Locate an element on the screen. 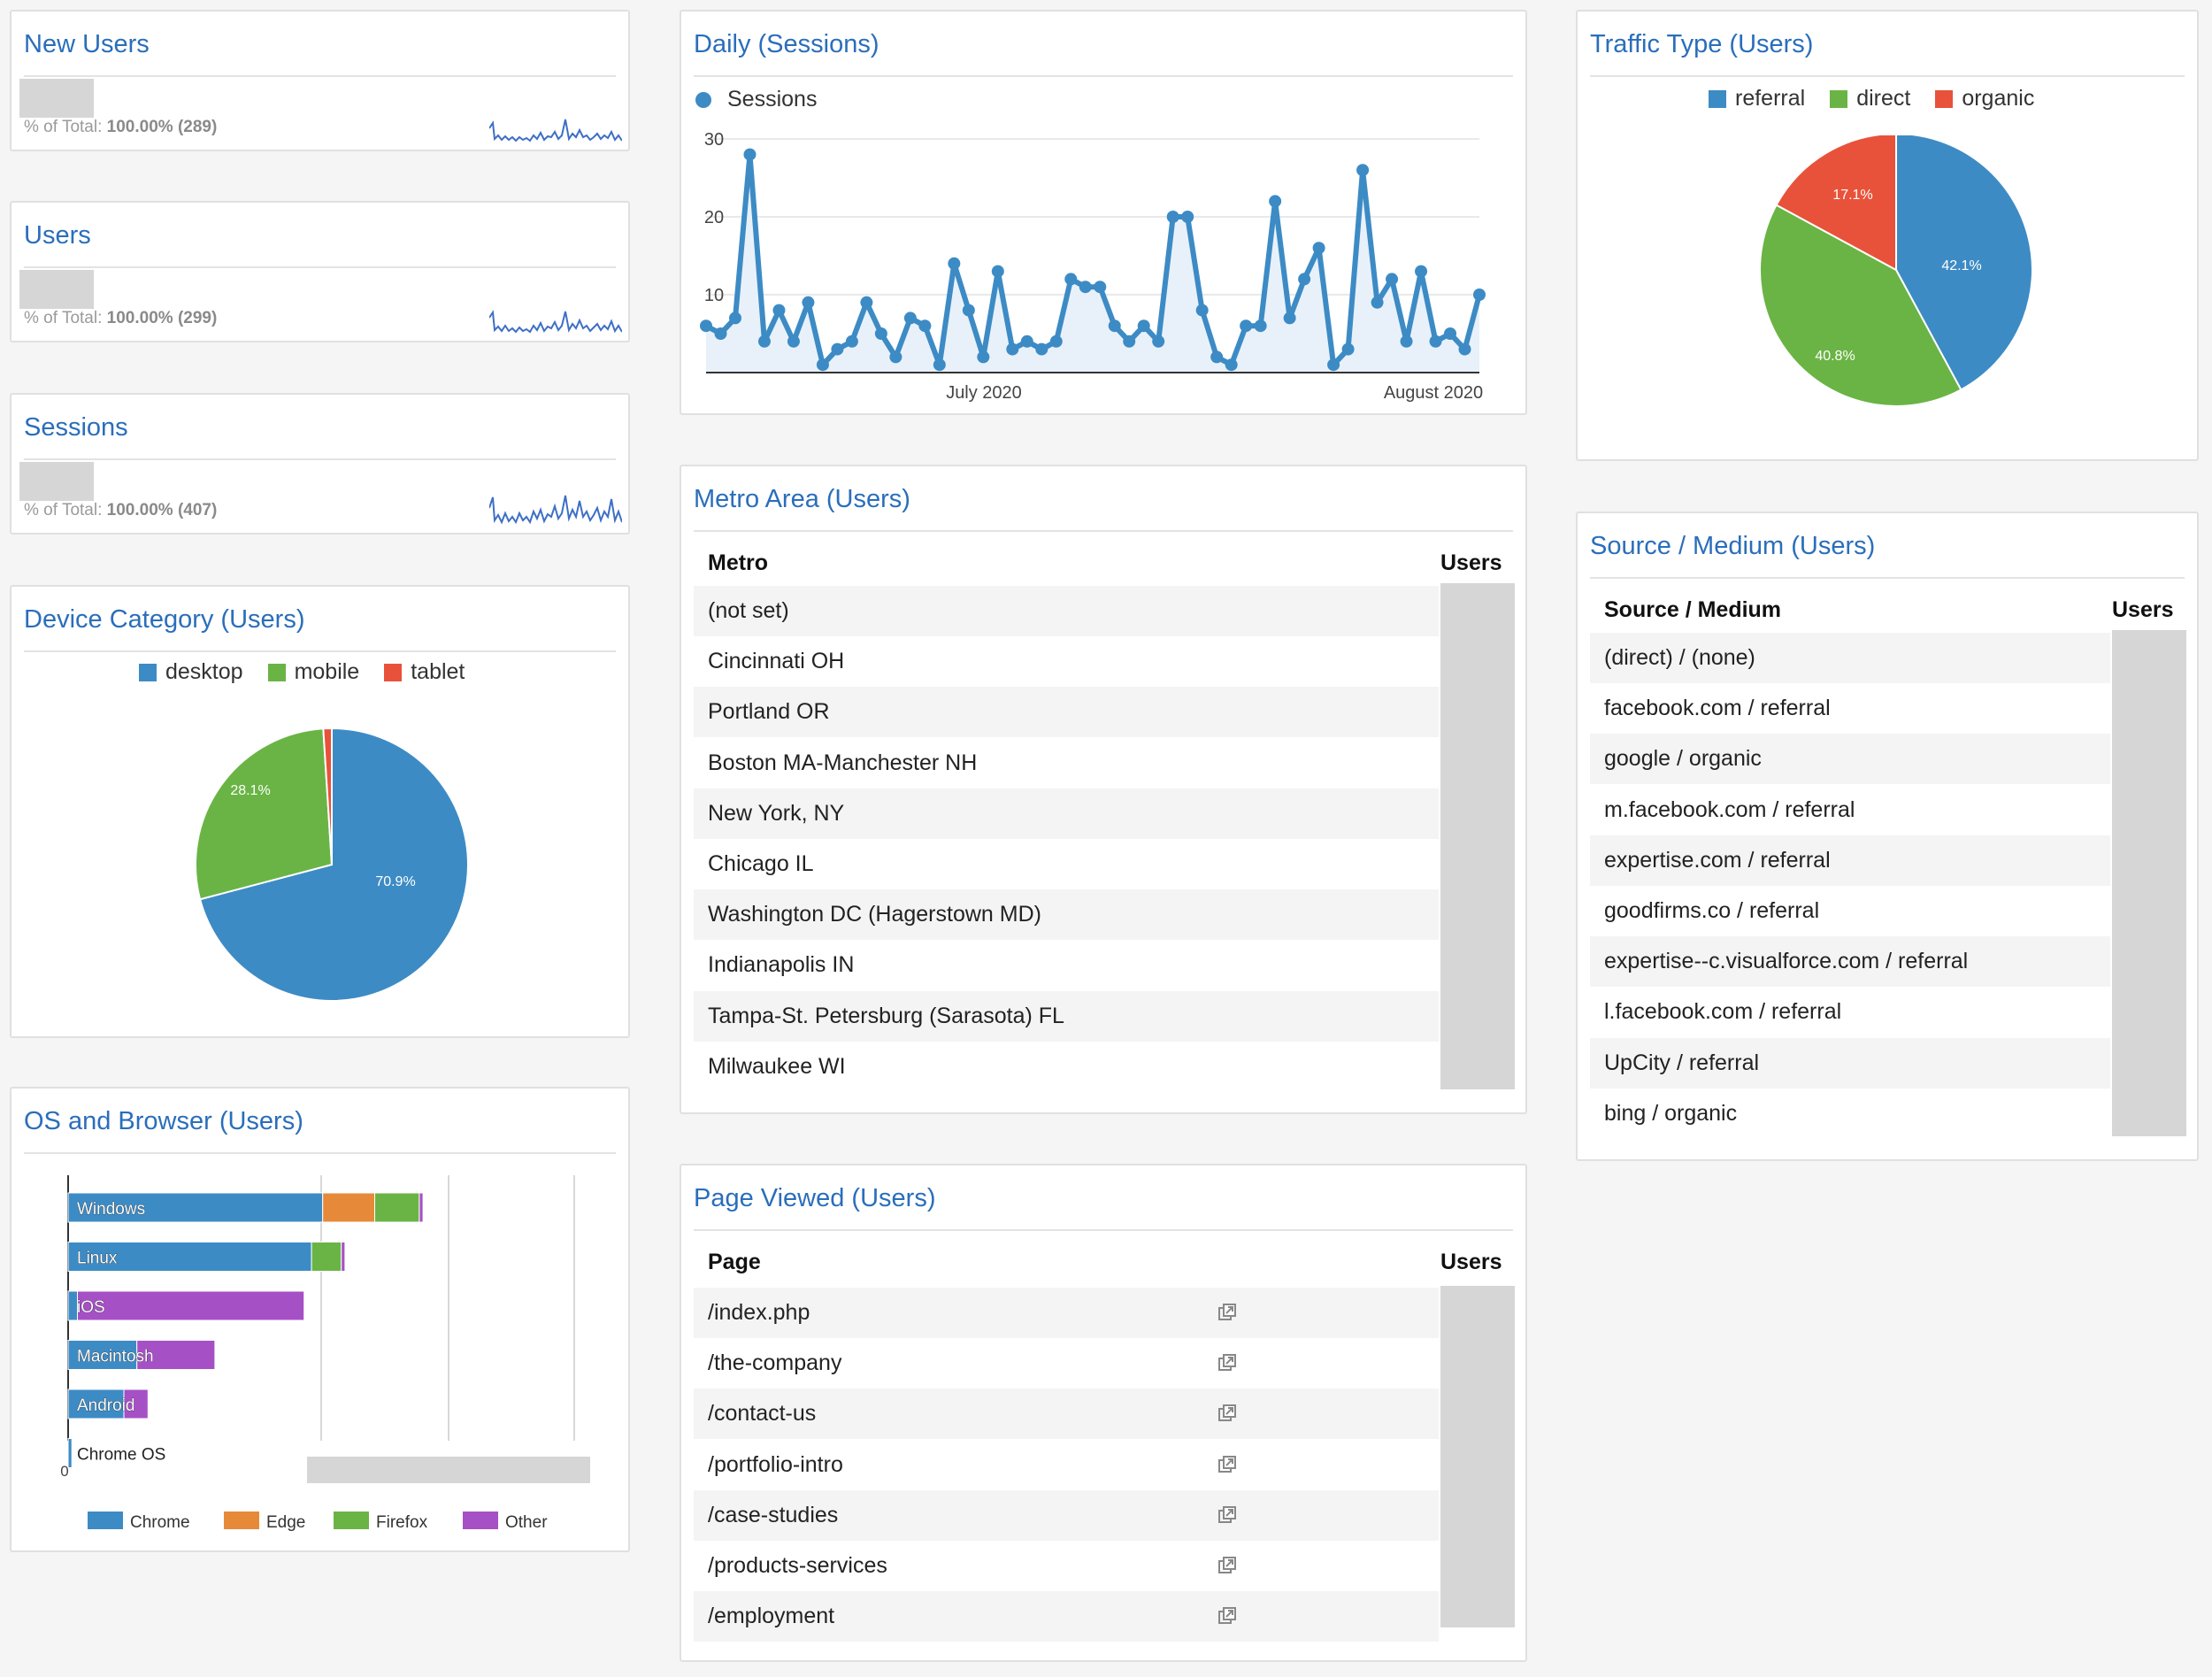 The image size is (2212, 1677). table-row: m.facebook.com / referral is located at coordinates (1850, 810).